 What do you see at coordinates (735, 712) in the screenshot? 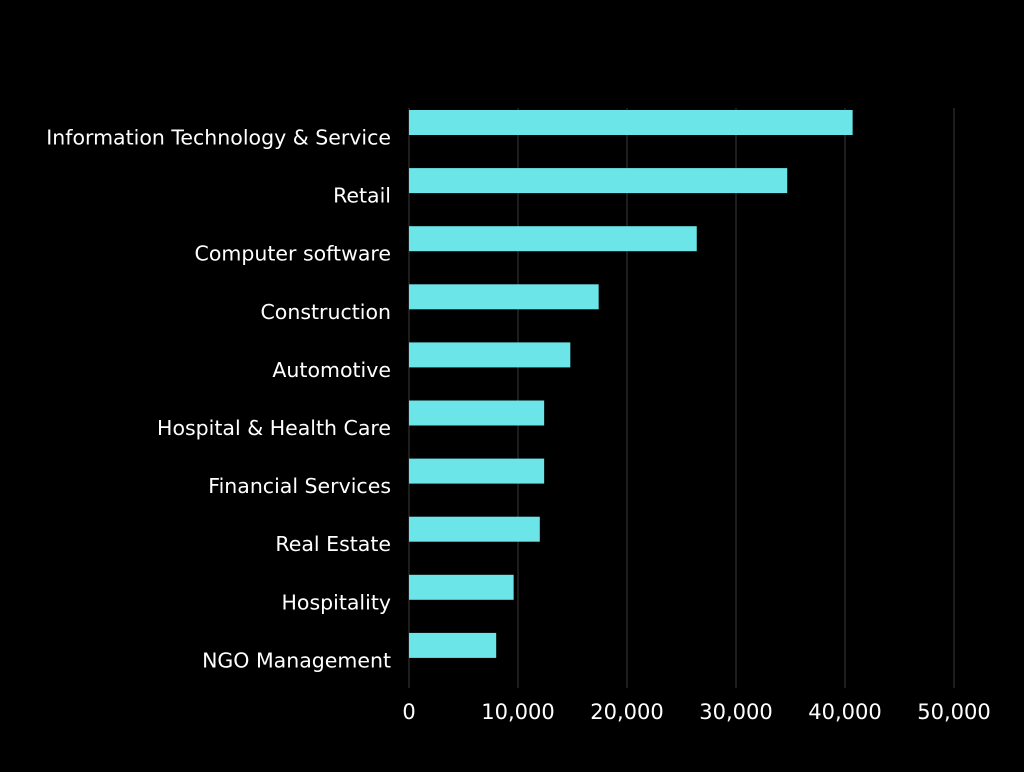
I see `x-tick-label-3: 30,000` at bounding box center [735, 712].